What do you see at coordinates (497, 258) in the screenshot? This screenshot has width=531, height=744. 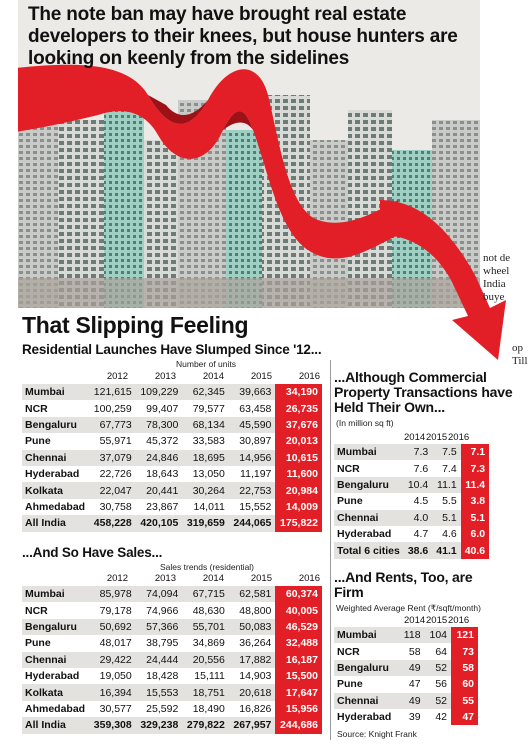 I see `snippet-line: not de` at bounding box center [497, 258].